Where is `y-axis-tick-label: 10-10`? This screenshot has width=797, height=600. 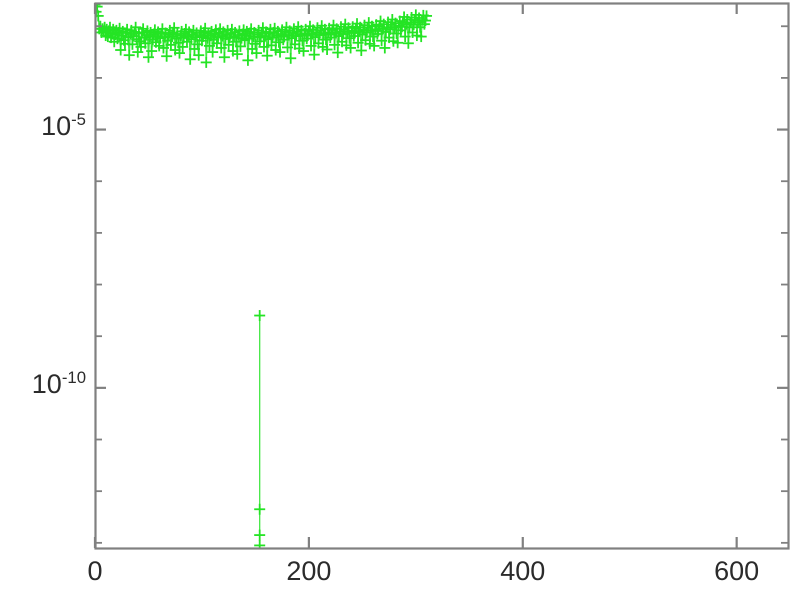
y-axis-tick-label: 10-10 is located at coordinates (58, 383).